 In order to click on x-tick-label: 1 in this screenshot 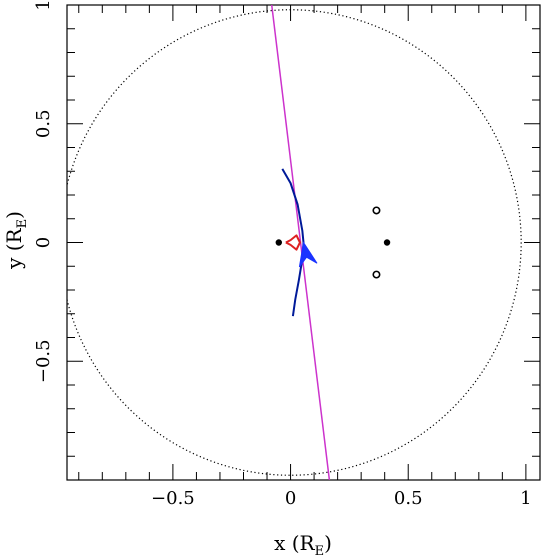, I will do `click(525, 498)`.